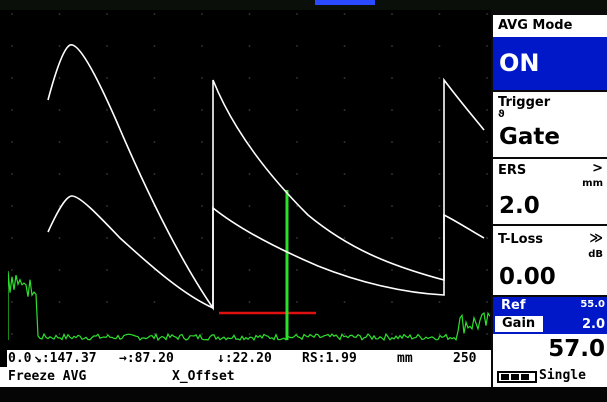 The image size is (607, 402). What do you see at coordinates (405, 358) in the screenshot?
I see `unit-label: mm` at bounding box center [405, 358].